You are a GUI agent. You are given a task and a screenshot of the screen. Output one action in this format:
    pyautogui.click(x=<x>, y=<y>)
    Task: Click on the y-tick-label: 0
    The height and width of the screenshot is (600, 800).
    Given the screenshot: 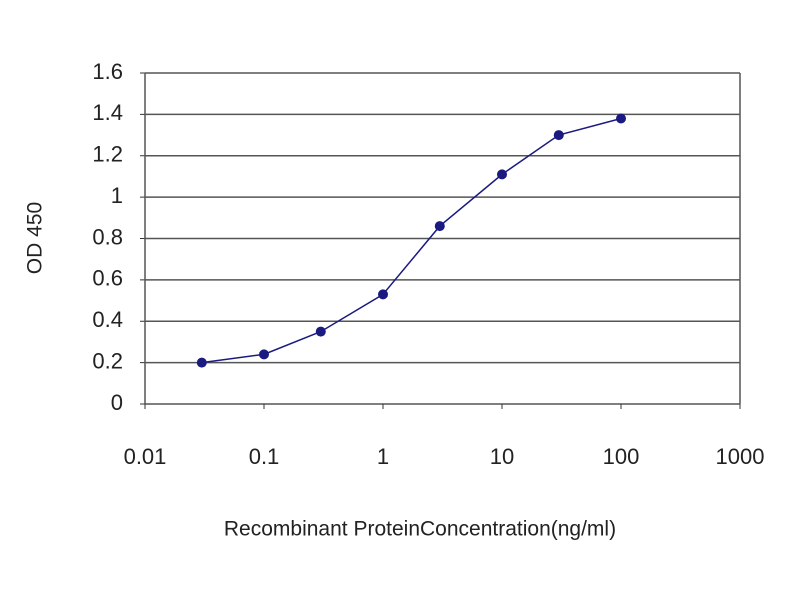 What is the action you would take?
    pyautogui.click(x=117, y=402)
    